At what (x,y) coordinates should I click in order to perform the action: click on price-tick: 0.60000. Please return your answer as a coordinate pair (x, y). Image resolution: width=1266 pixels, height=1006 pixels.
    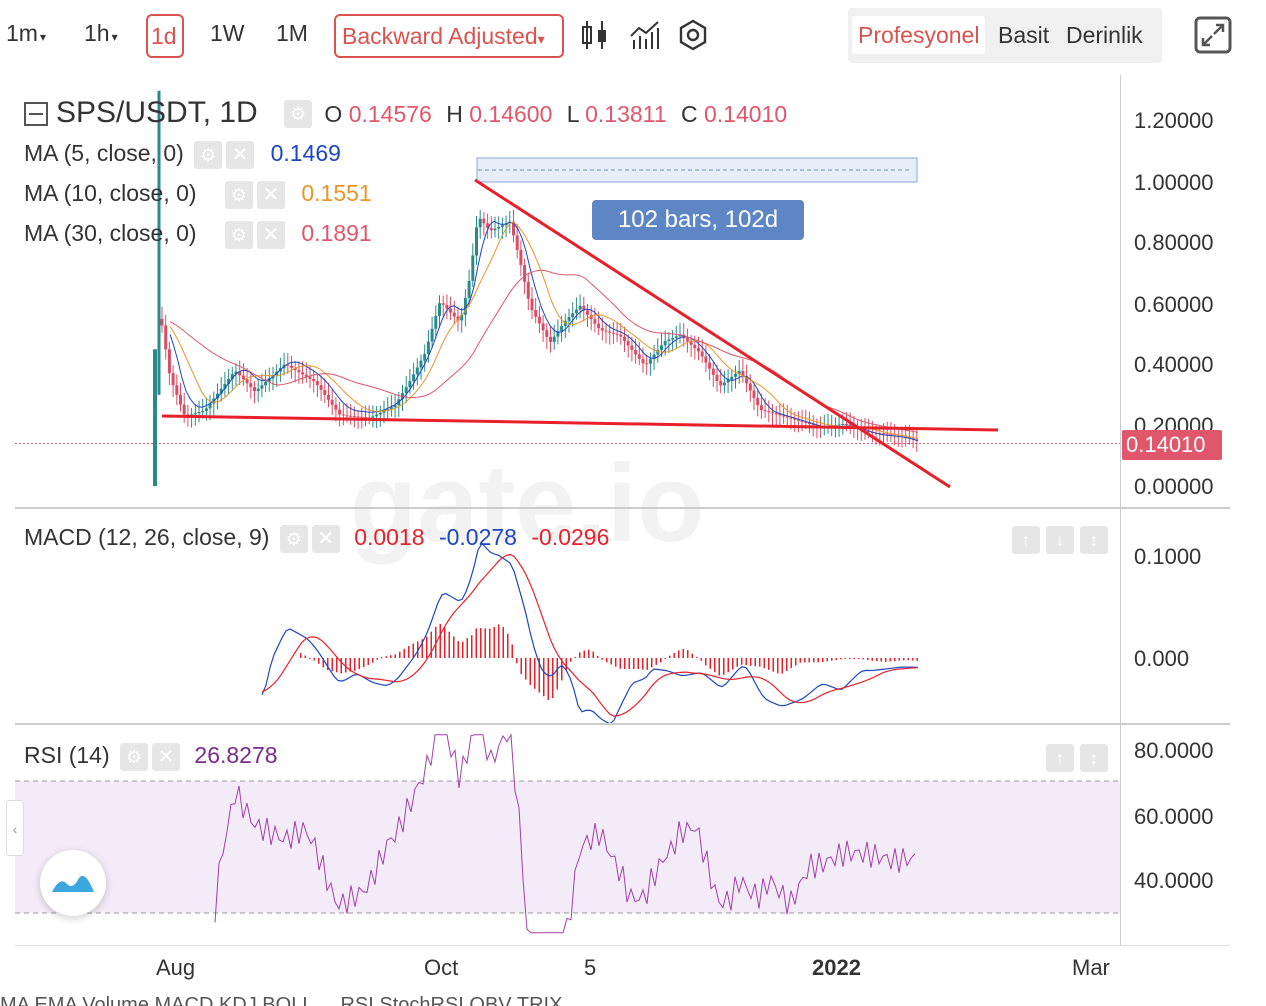
    Looking at the image, I should click on (1174, 304).